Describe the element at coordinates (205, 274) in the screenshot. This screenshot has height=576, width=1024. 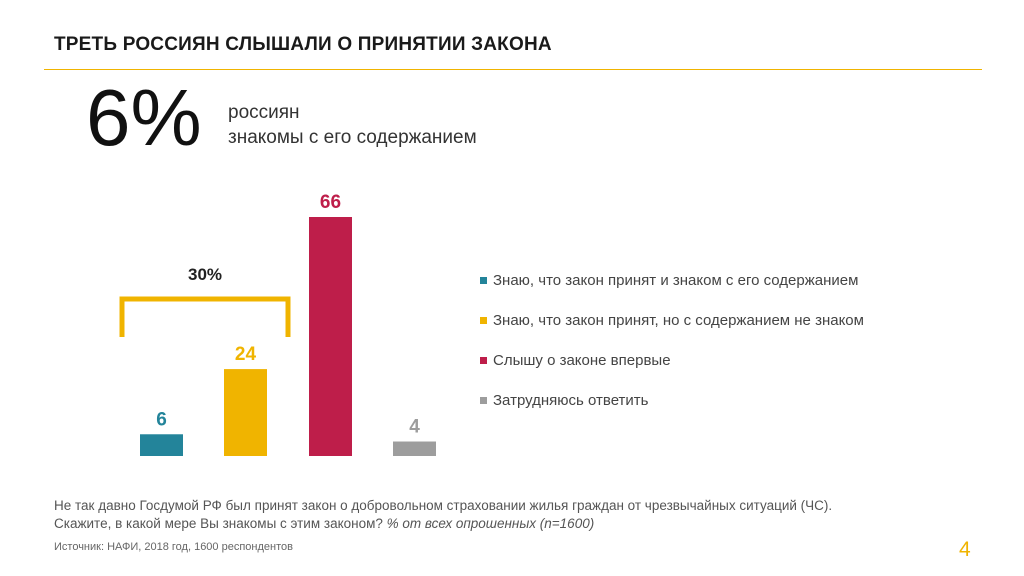
I see `bracket-label: 30%` at that location.